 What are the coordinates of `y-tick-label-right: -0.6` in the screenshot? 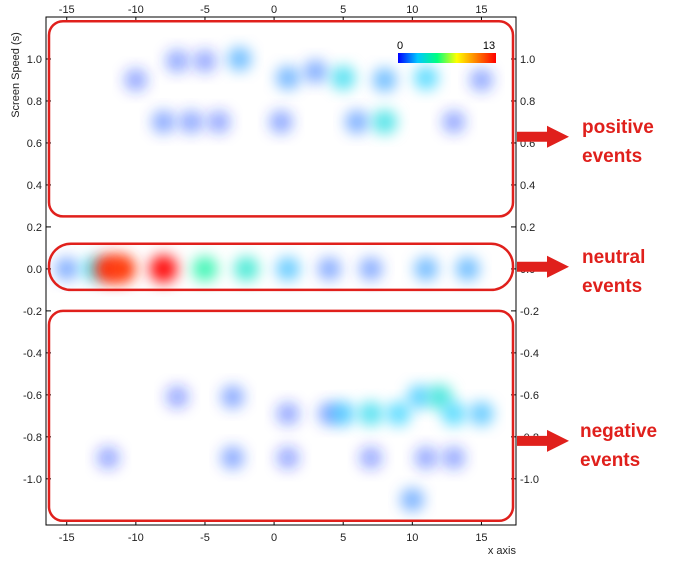 It's located at (529, 396).